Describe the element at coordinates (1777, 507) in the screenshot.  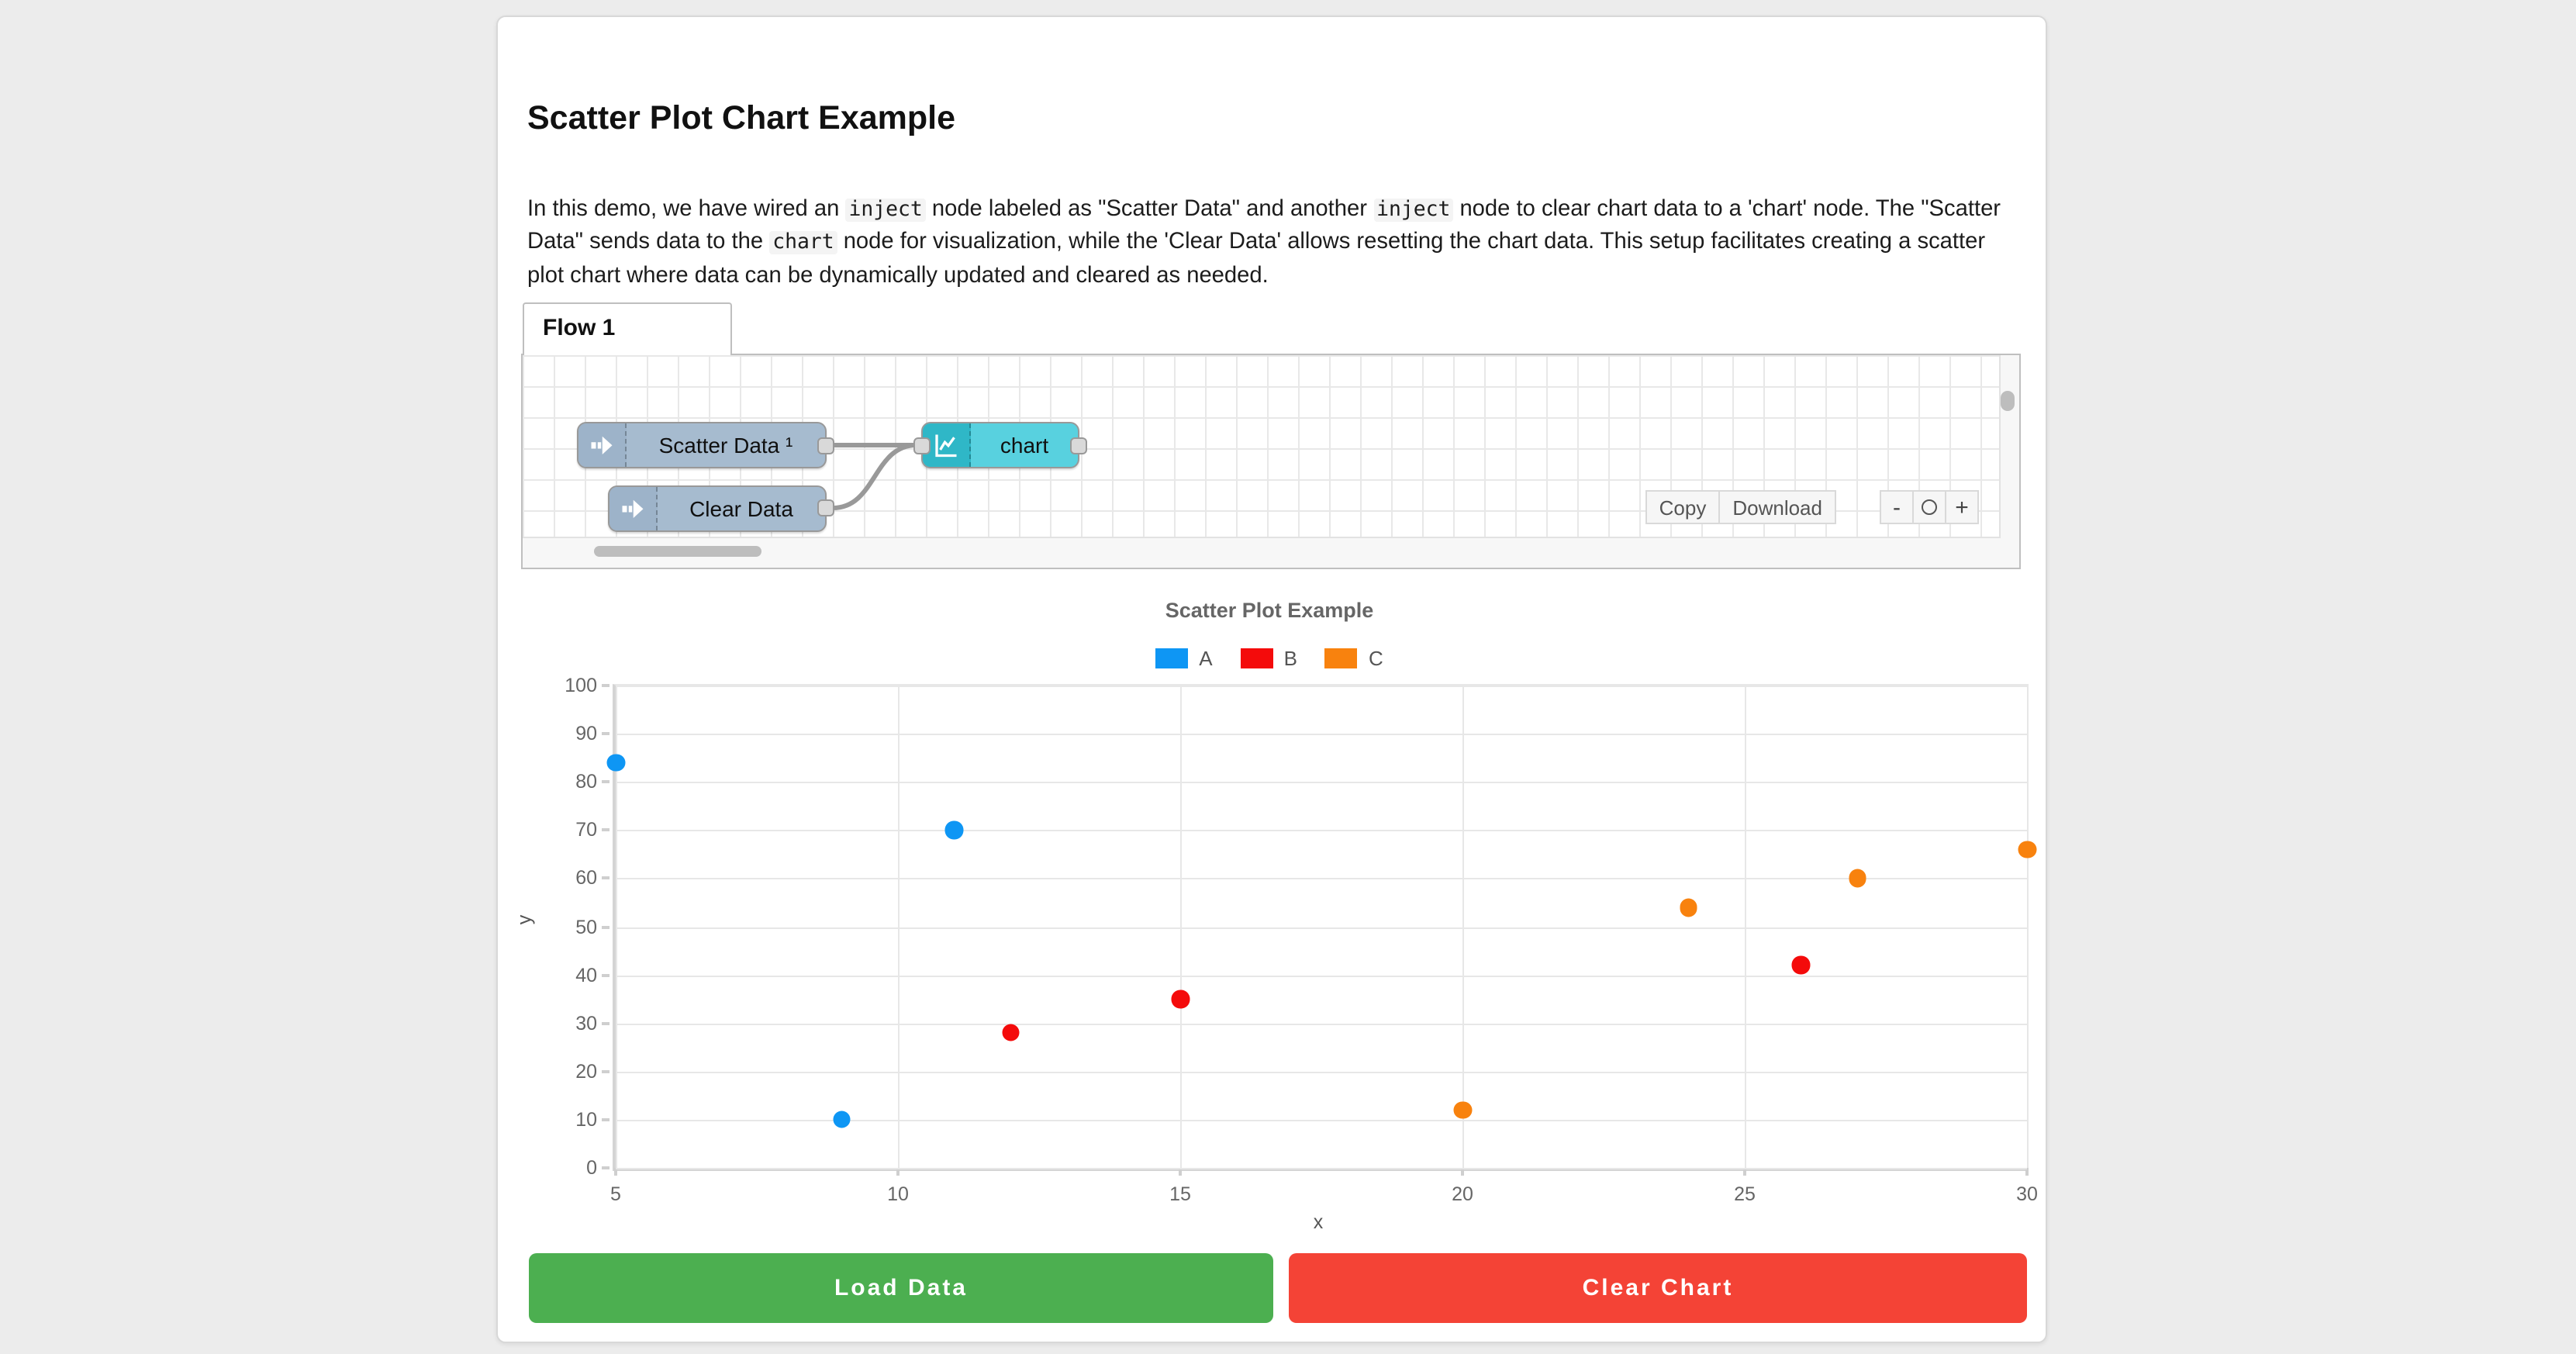
I see `download-button: Download` at that location.